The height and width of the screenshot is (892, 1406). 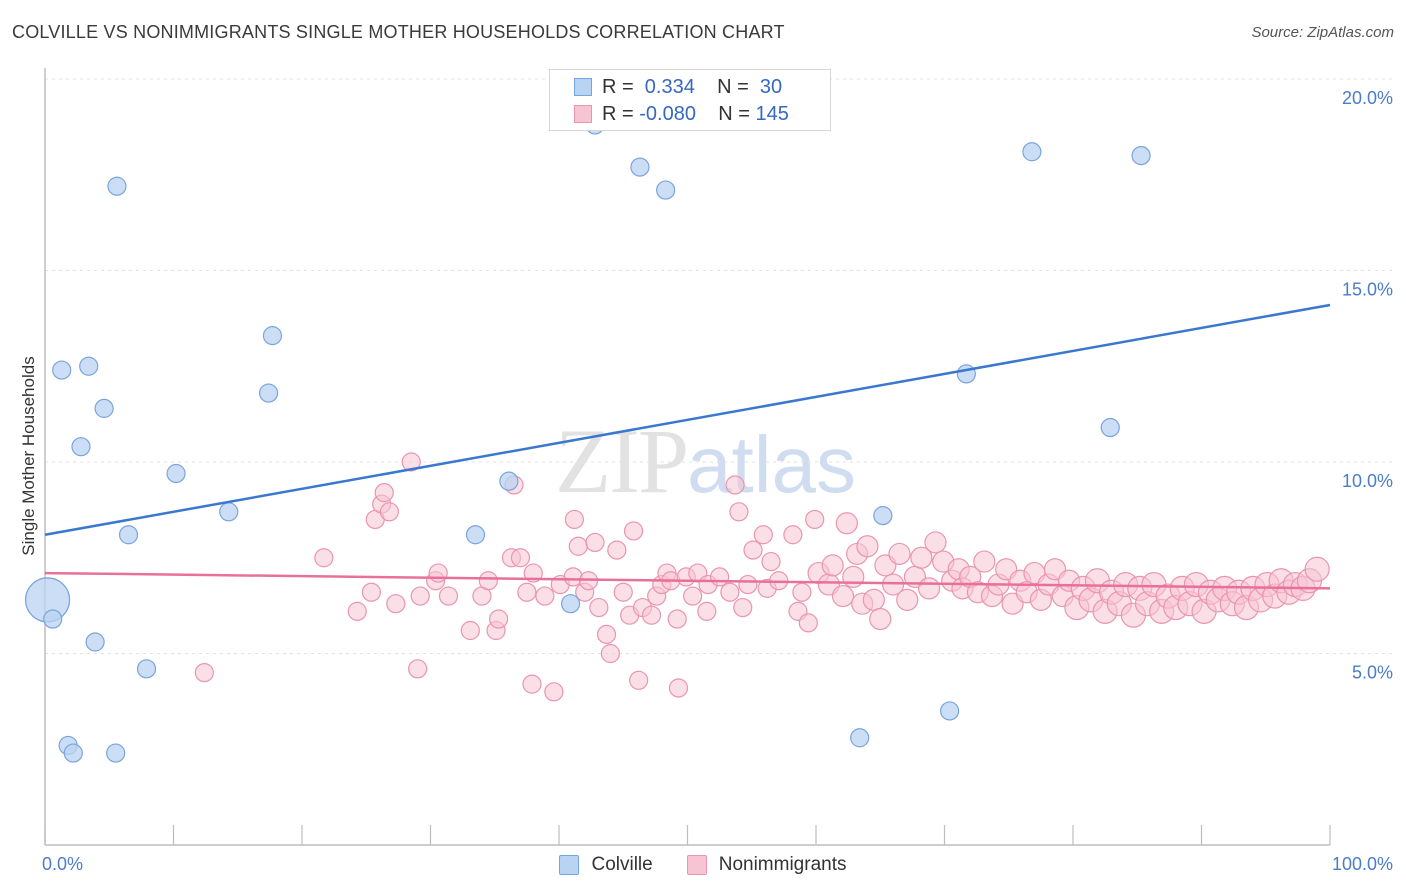 I want to click on legend-item-colville: Colville, so click(x=606, y=865).